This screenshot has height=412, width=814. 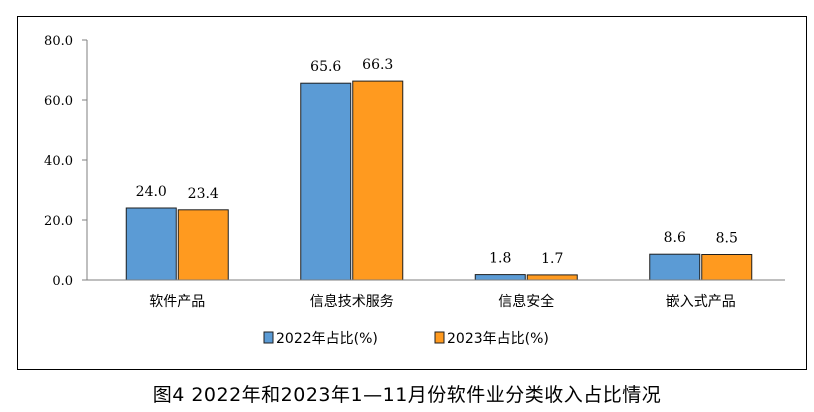 What do you see at coordinates (675, 238) in the screenshot?
I see `data-label: 8.6` at bounding box center [675, 238].